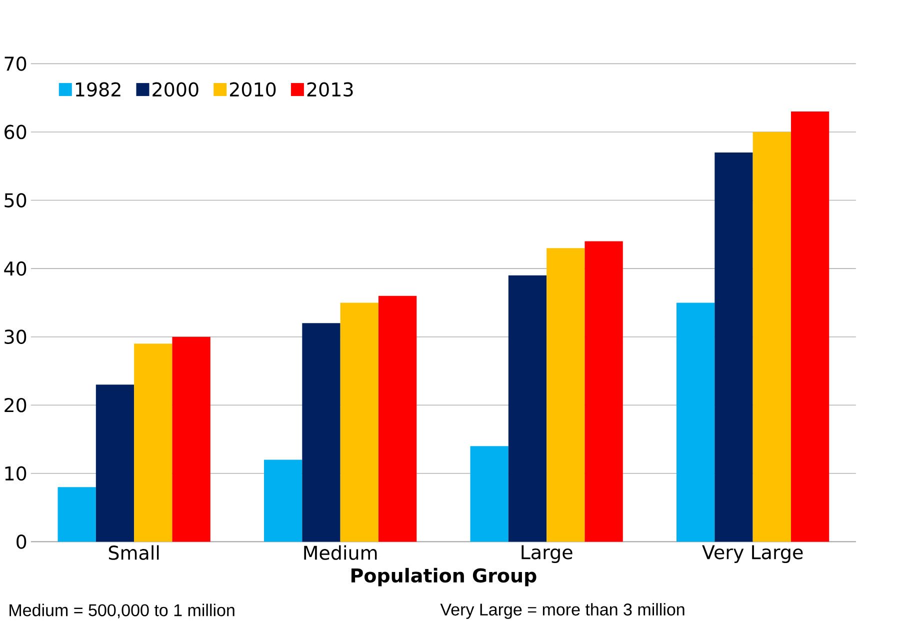  What do you see at coordinates (98, 89) in the screenshot?
I see `legend-label: 1982` at bounding box center [98, 89].